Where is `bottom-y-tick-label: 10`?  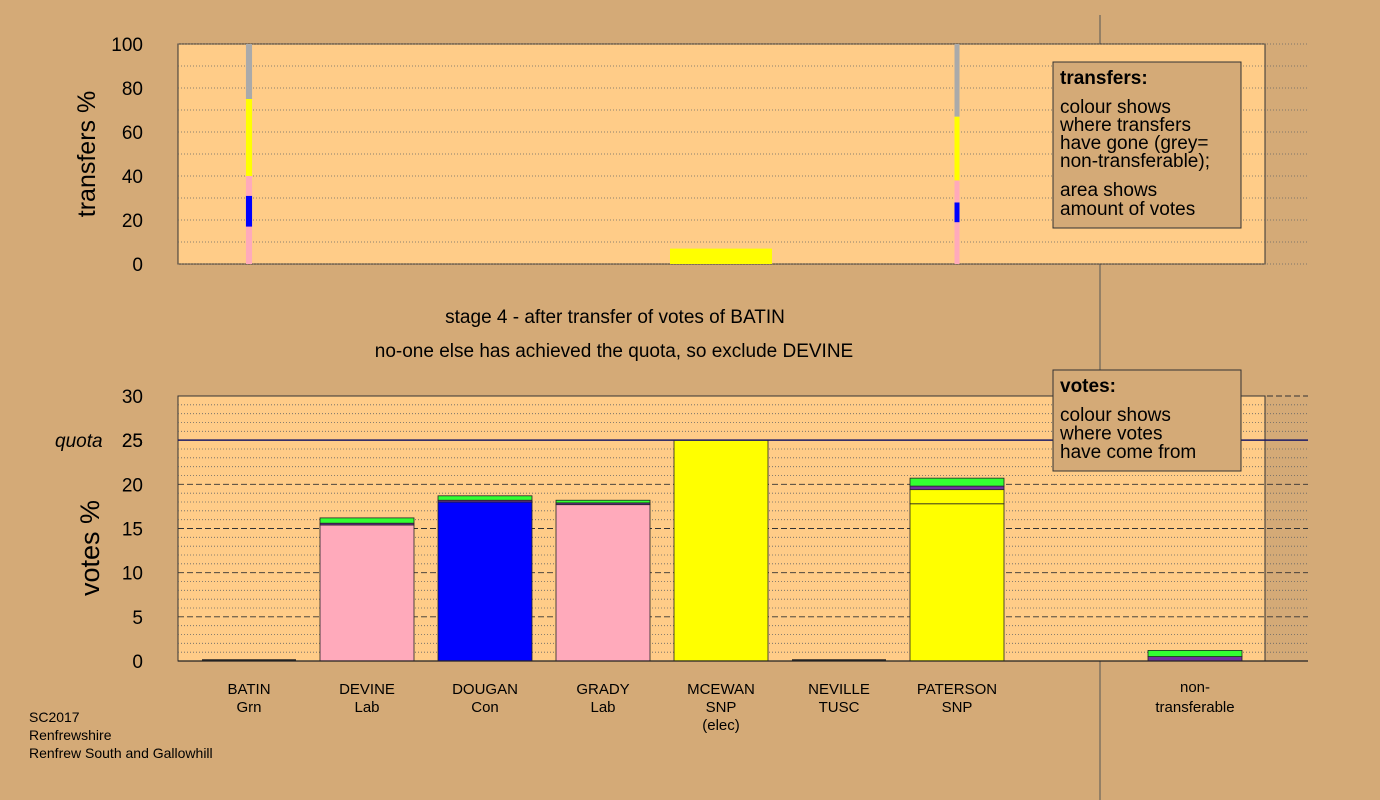 bottom-y-tick-label: 10 is located at coordinates (132, 574).